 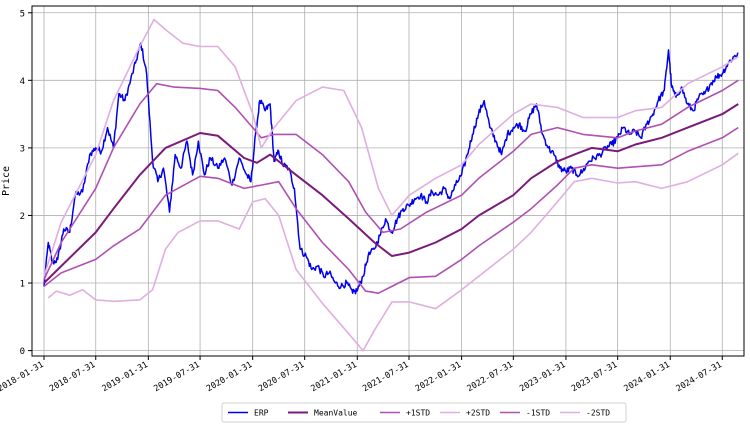 I want to click on legend-label: +2STD, so click(x=478, y=413).